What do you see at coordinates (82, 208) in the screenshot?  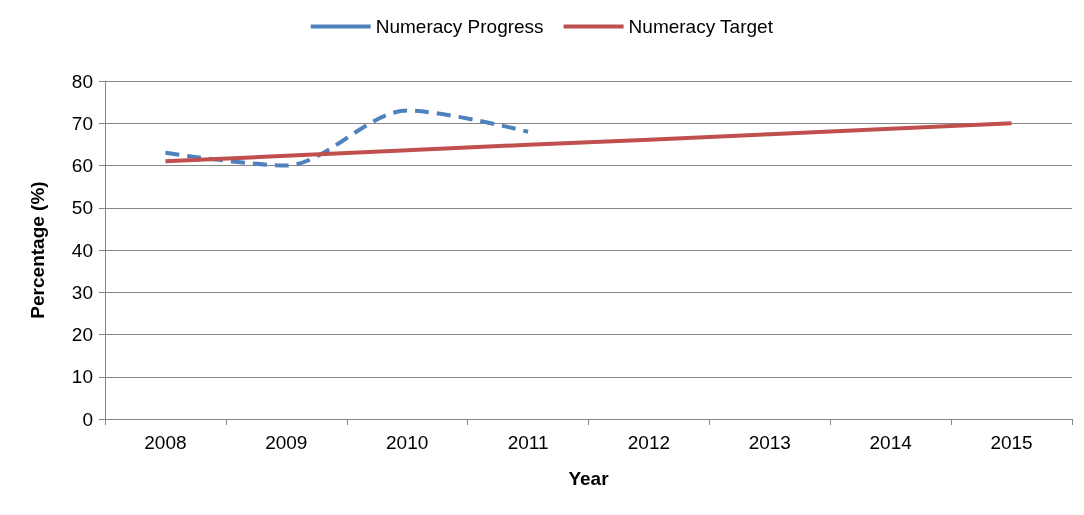 I see `y-tick-label: 50` at bounding box center [82, 208].